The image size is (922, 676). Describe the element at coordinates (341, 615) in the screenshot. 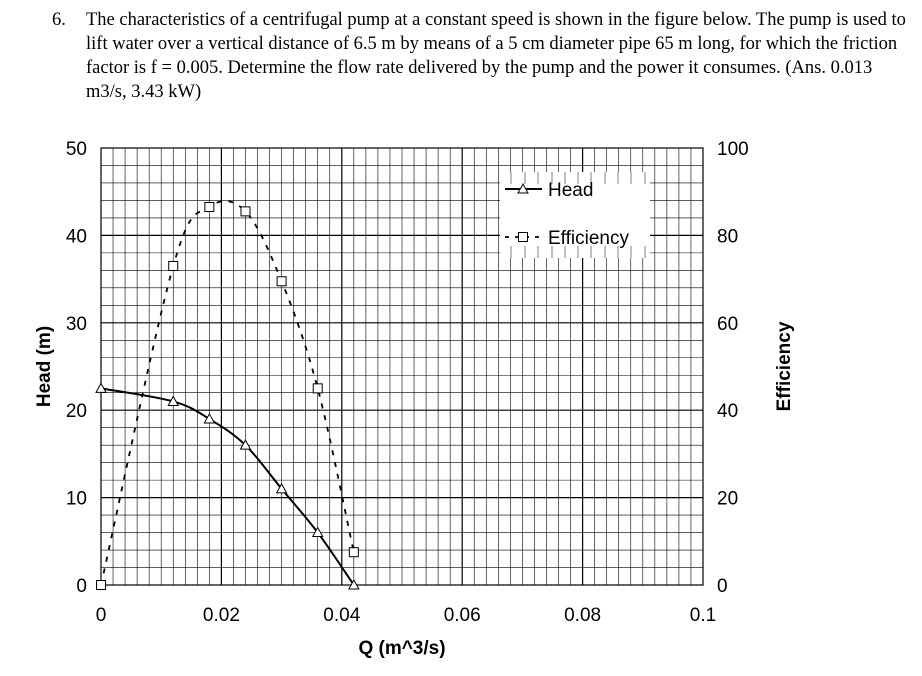

I see `x-tick-label: 0.04` at that location.